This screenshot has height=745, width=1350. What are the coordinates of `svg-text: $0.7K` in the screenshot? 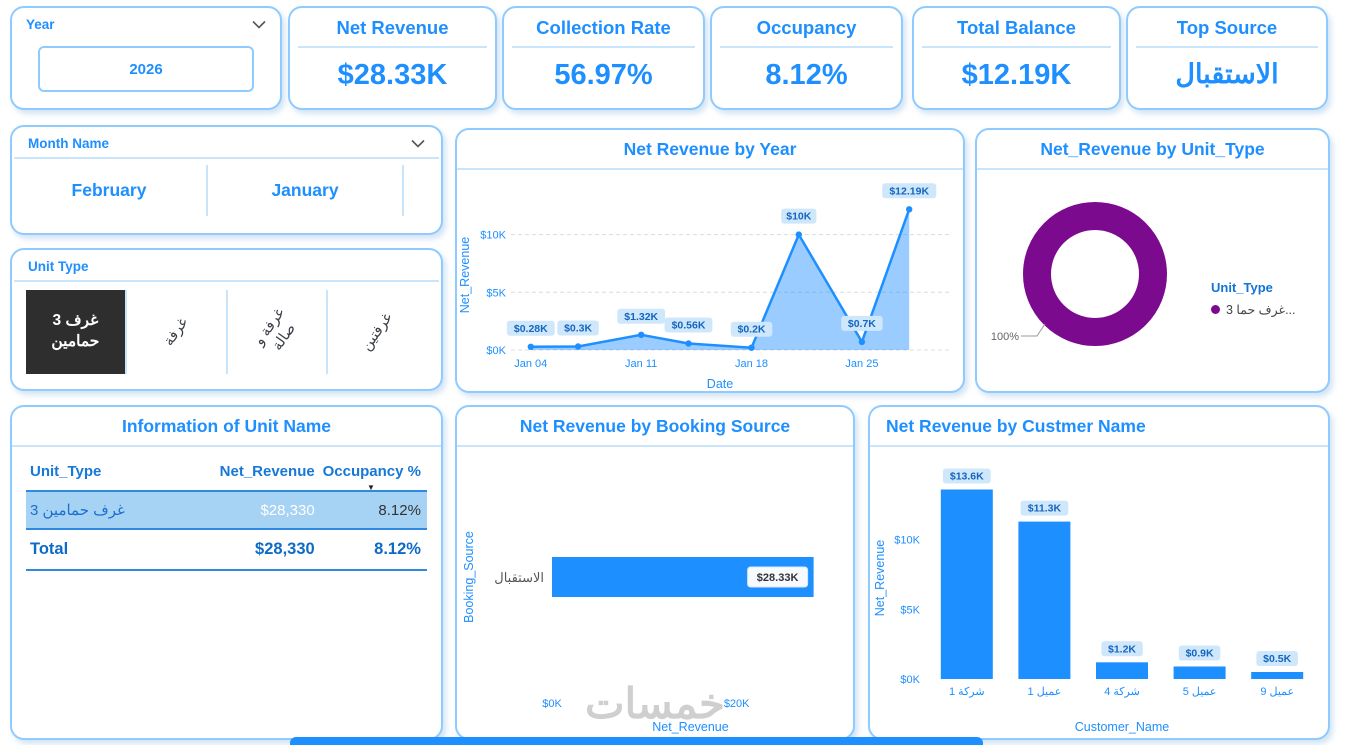 It's located at (862, 324).